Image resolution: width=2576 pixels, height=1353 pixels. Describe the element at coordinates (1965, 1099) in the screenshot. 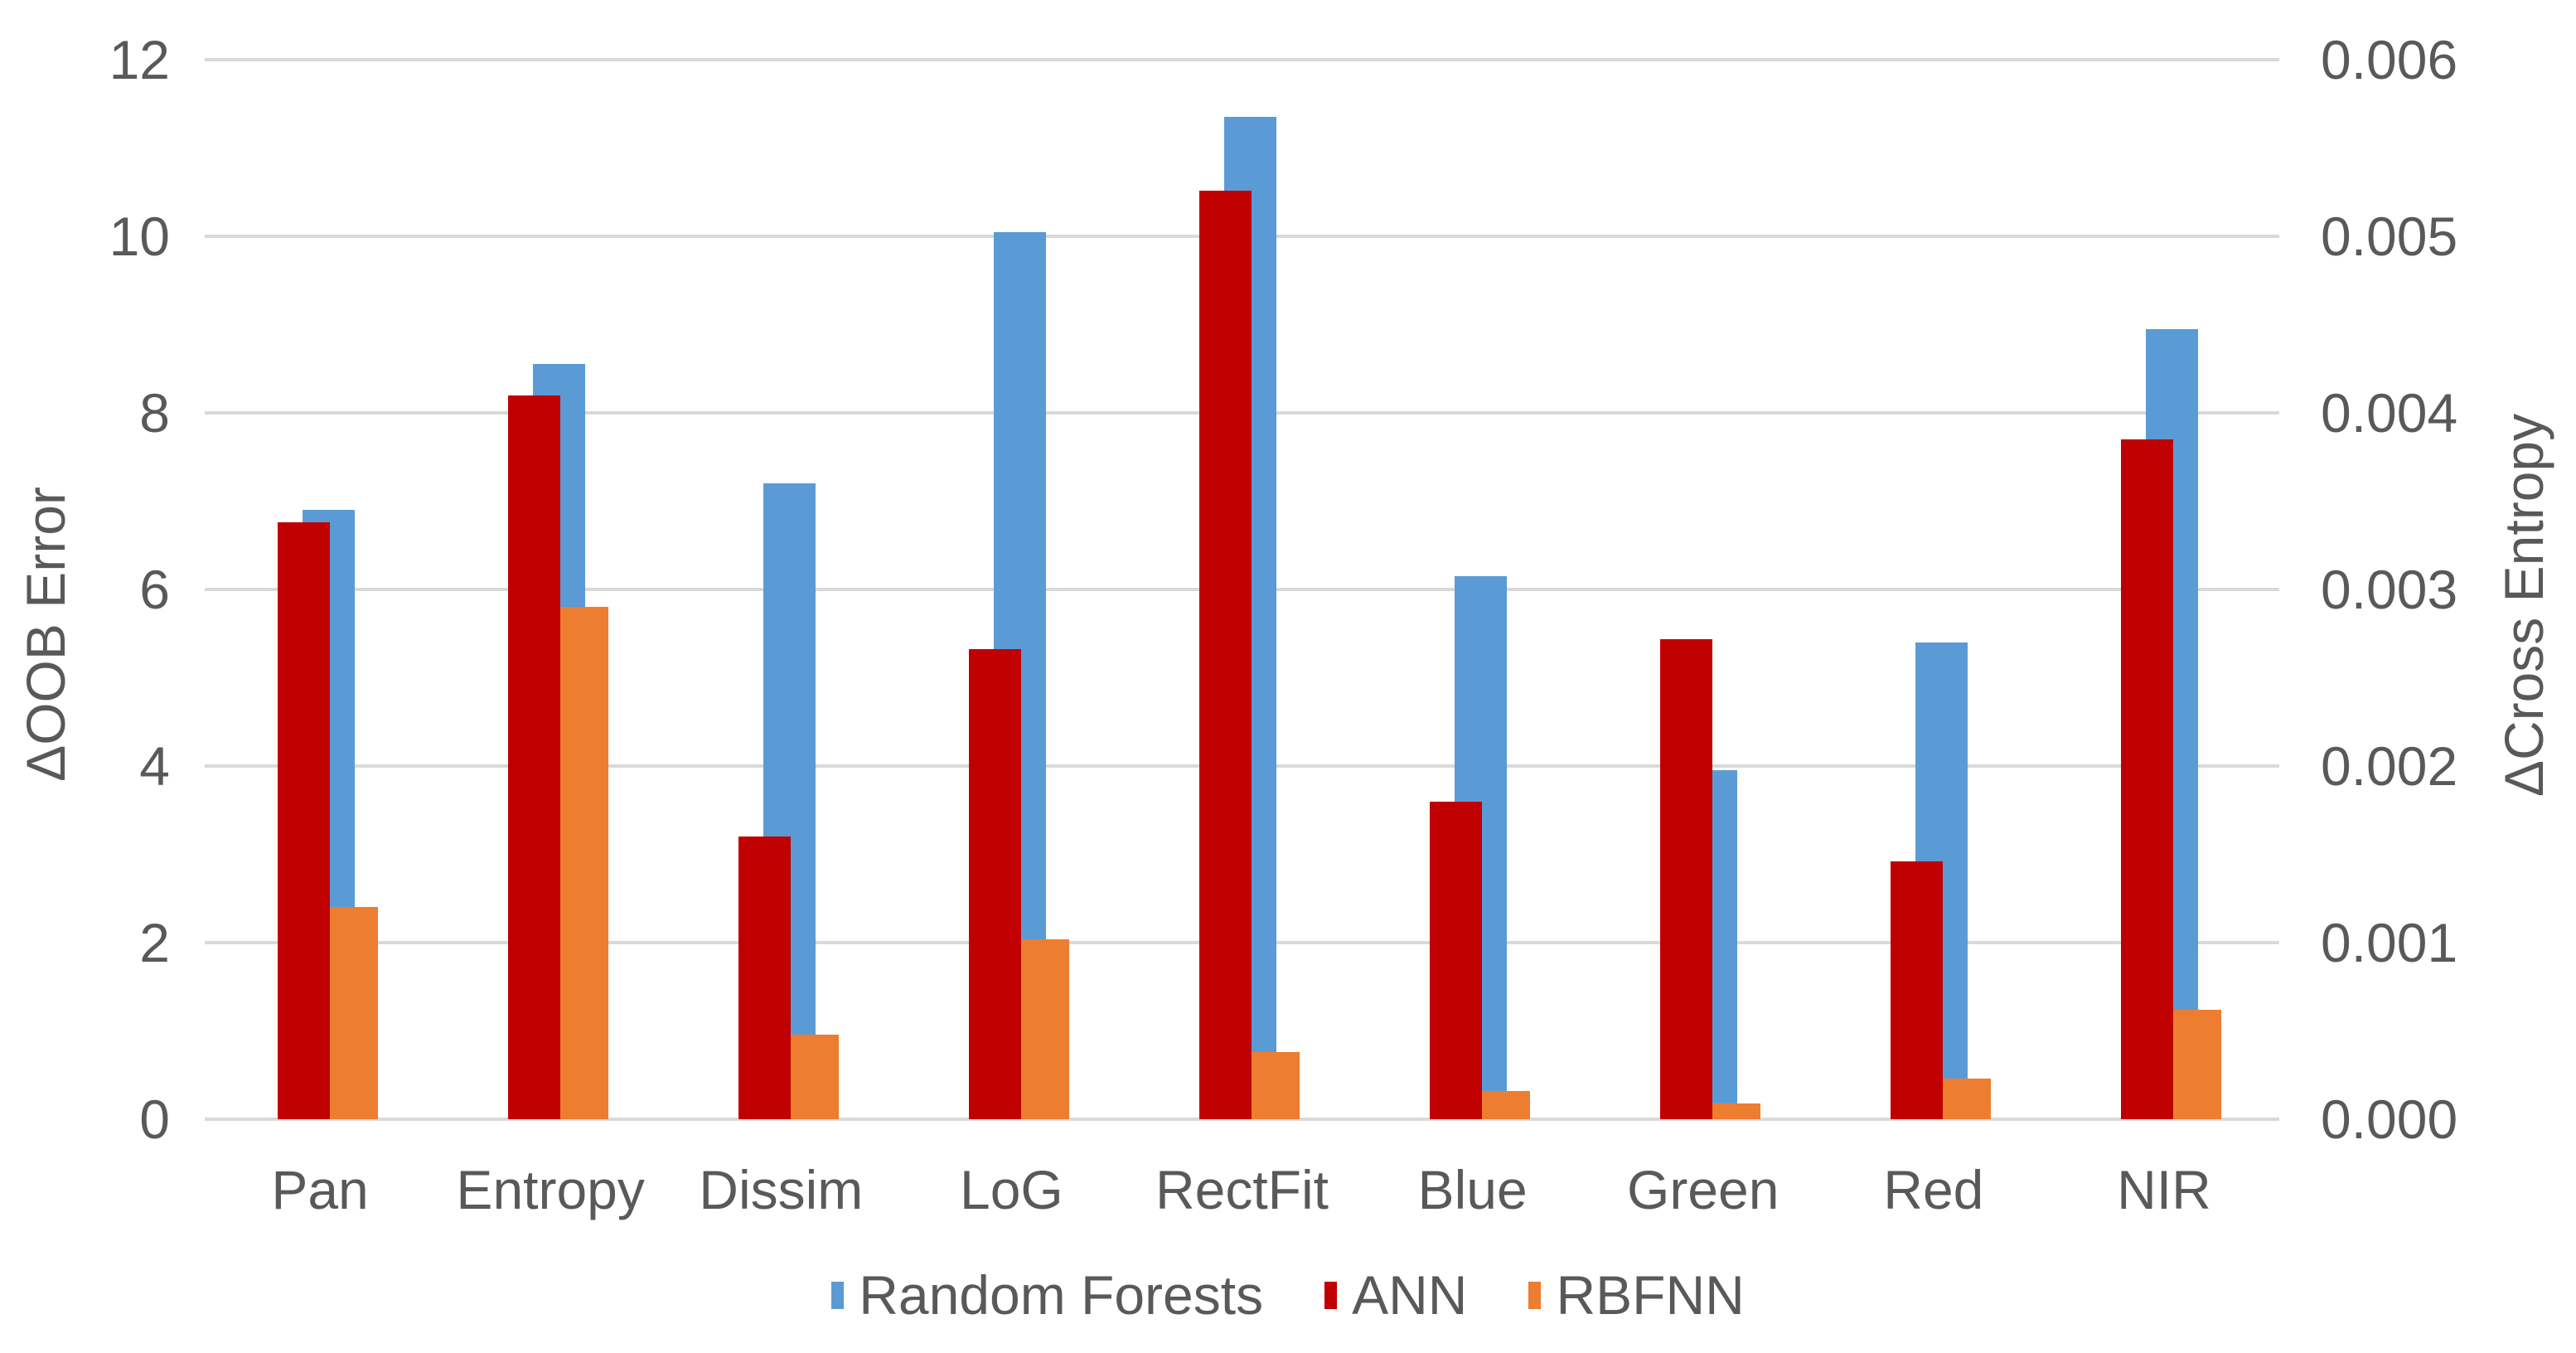

I see `bar-rbfnn-red` at that location.